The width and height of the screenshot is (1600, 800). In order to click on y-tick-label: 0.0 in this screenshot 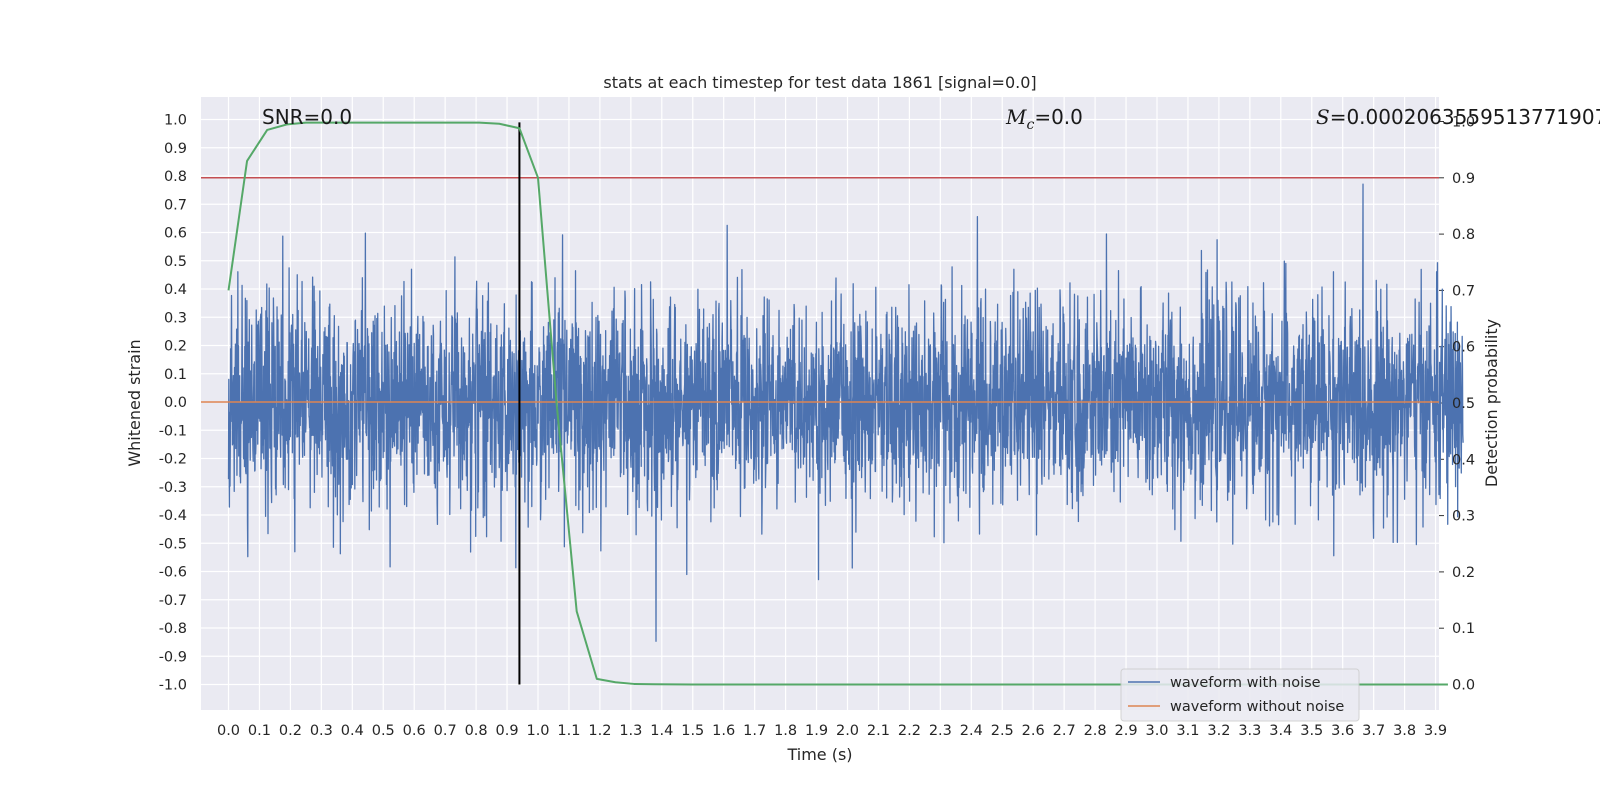, I will do `click(175, 403)`.